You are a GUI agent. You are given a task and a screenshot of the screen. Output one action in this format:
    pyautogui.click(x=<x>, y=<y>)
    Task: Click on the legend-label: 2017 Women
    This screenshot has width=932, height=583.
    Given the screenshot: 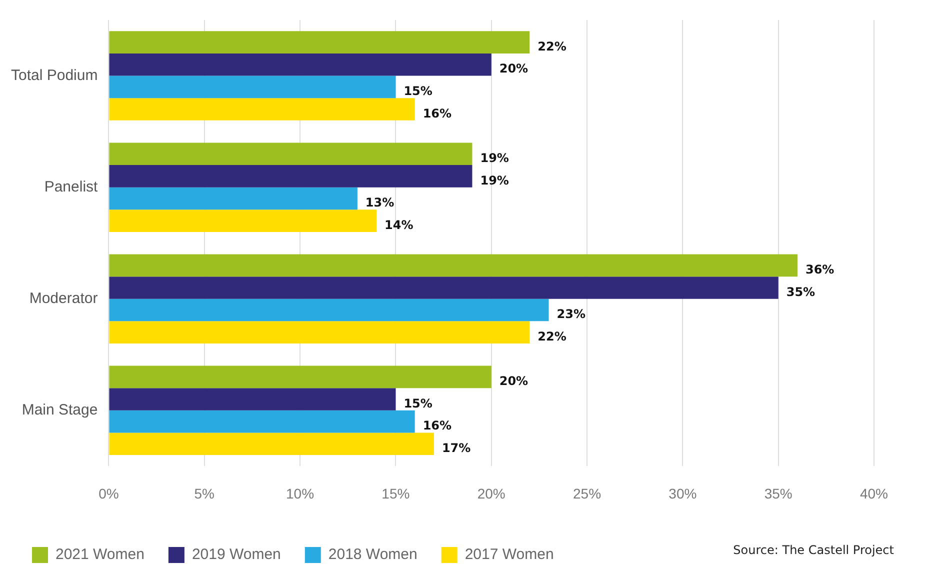 What is the action you would take?
    pyautogui.click(x=509, y=555)
    